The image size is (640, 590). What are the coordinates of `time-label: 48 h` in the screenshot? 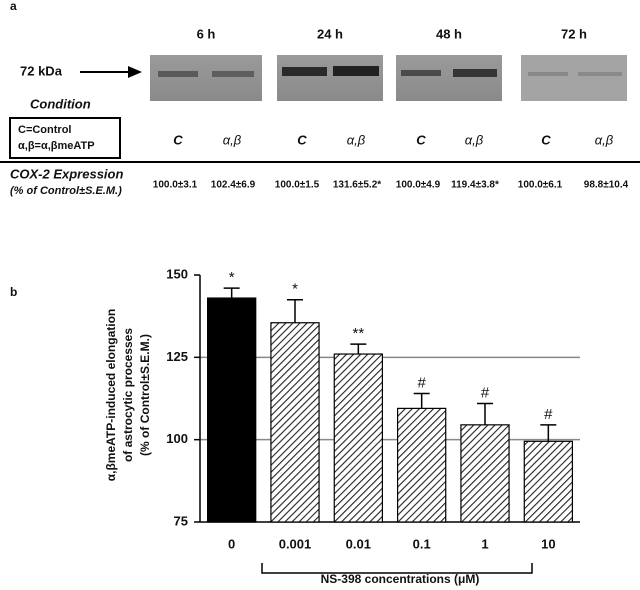 It's located at (449, 33).